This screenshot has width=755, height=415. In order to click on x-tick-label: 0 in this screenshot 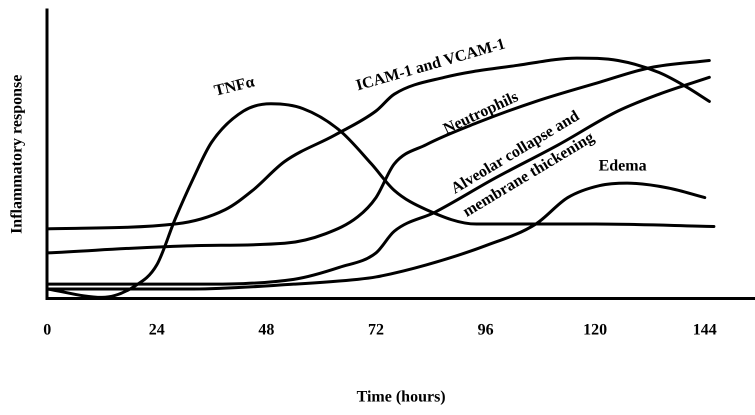, I will do `click(47, 329)`.